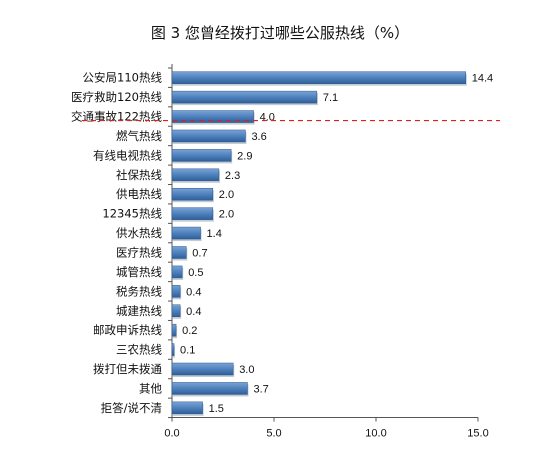 Image resolution: width=560 pixels, height=462 pixels. What do you see at coordinates (139, 291) in the screenshot?
I see `category-label: 税务热线` at bounding box center [139, 291].